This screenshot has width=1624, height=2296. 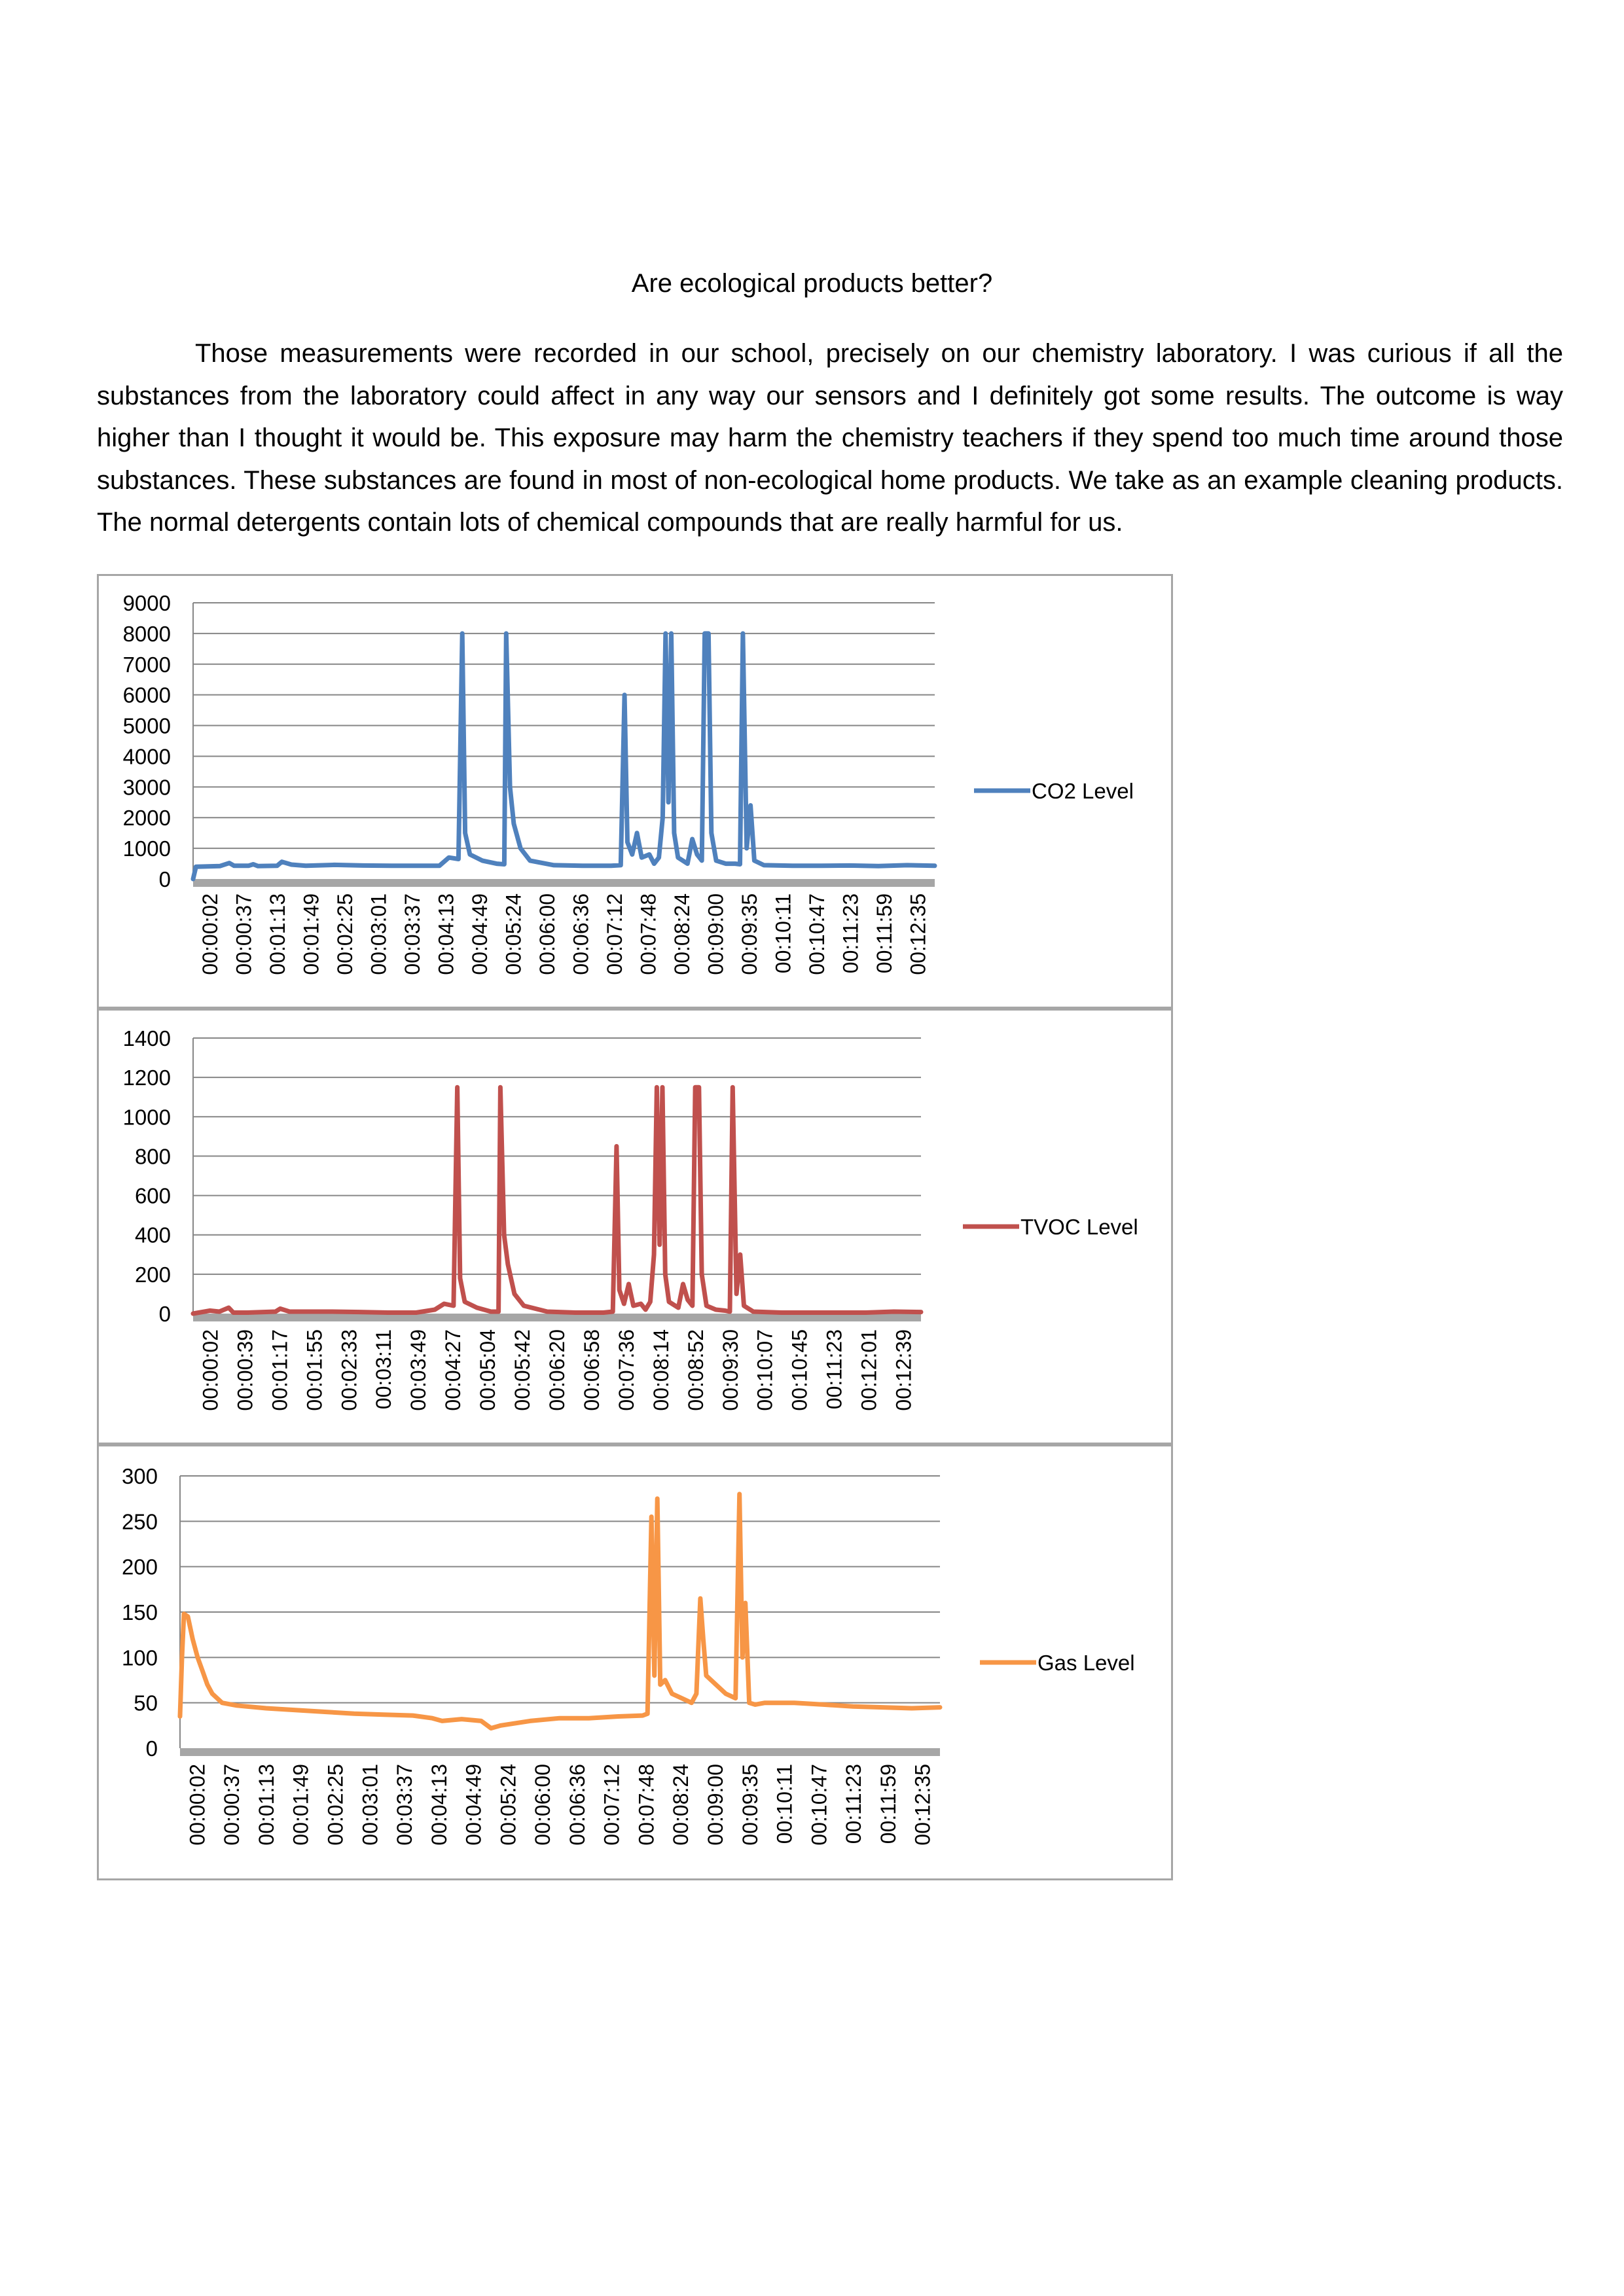 I want to click on y-tick-label: 200, so click(x=153, y=1275).